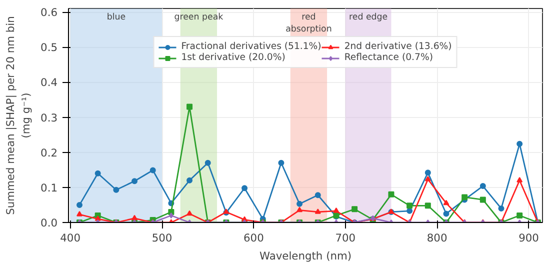 The height and width of the screenshot is (265, 550). What do you see at coordinates (70, 238) in the screenshot?
I see `x-tick-label: 400` at bounding box center [70, 238].